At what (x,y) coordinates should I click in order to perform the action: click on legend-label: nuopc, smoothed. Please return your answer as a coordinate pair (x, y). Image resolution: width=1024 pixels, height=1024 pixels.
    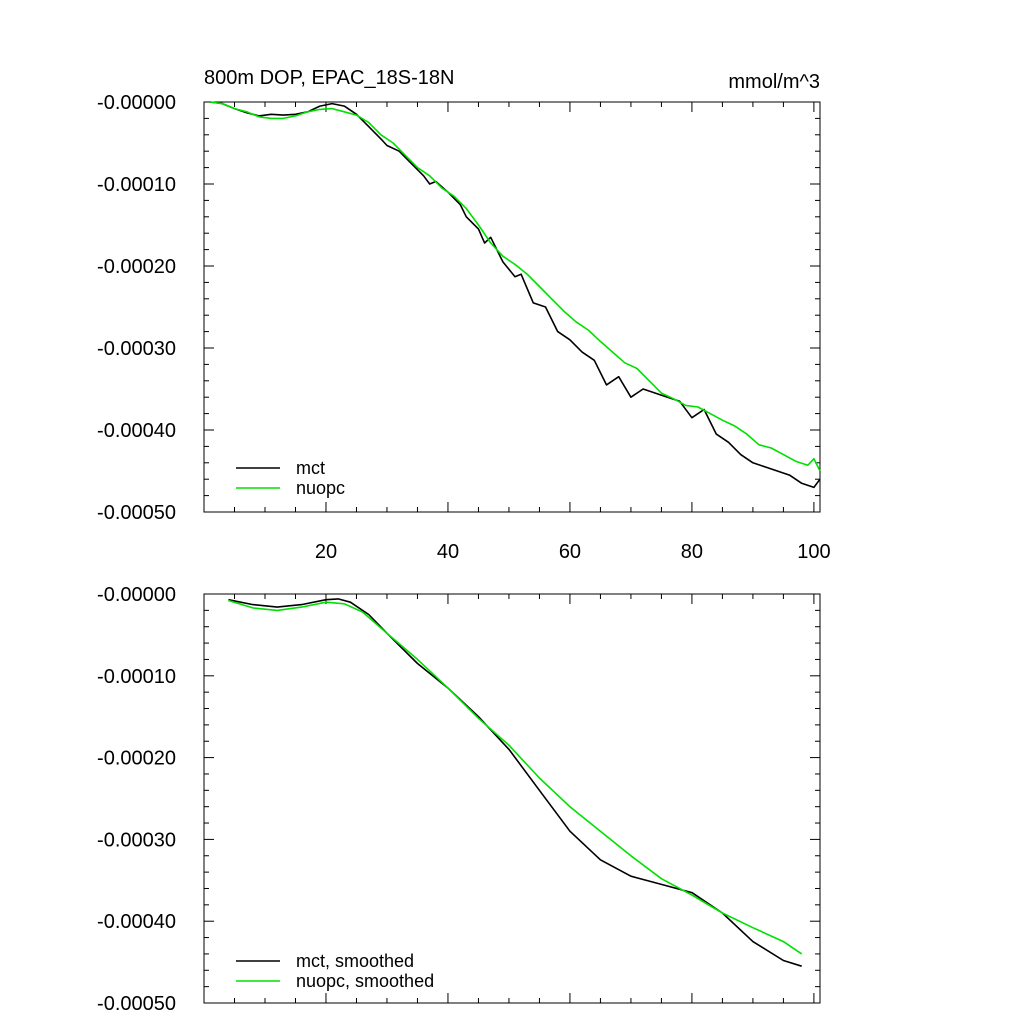
    Looking at the image, I should click on (365, 981).